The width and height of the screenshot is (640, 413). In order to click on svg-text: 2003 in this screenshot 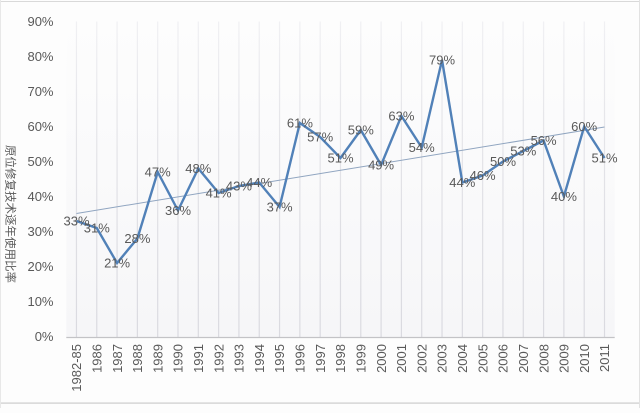, I will do `click(442, 358)`.